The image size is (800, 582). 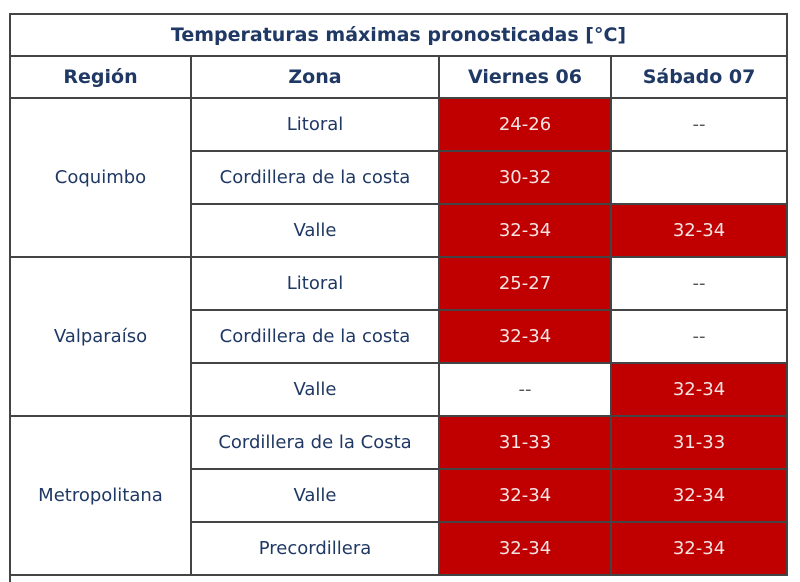 What do you see at coordinates (525, 124) in the screenshot?
I see `viernes-cell: 24-26` at bounding box center [525, 124].